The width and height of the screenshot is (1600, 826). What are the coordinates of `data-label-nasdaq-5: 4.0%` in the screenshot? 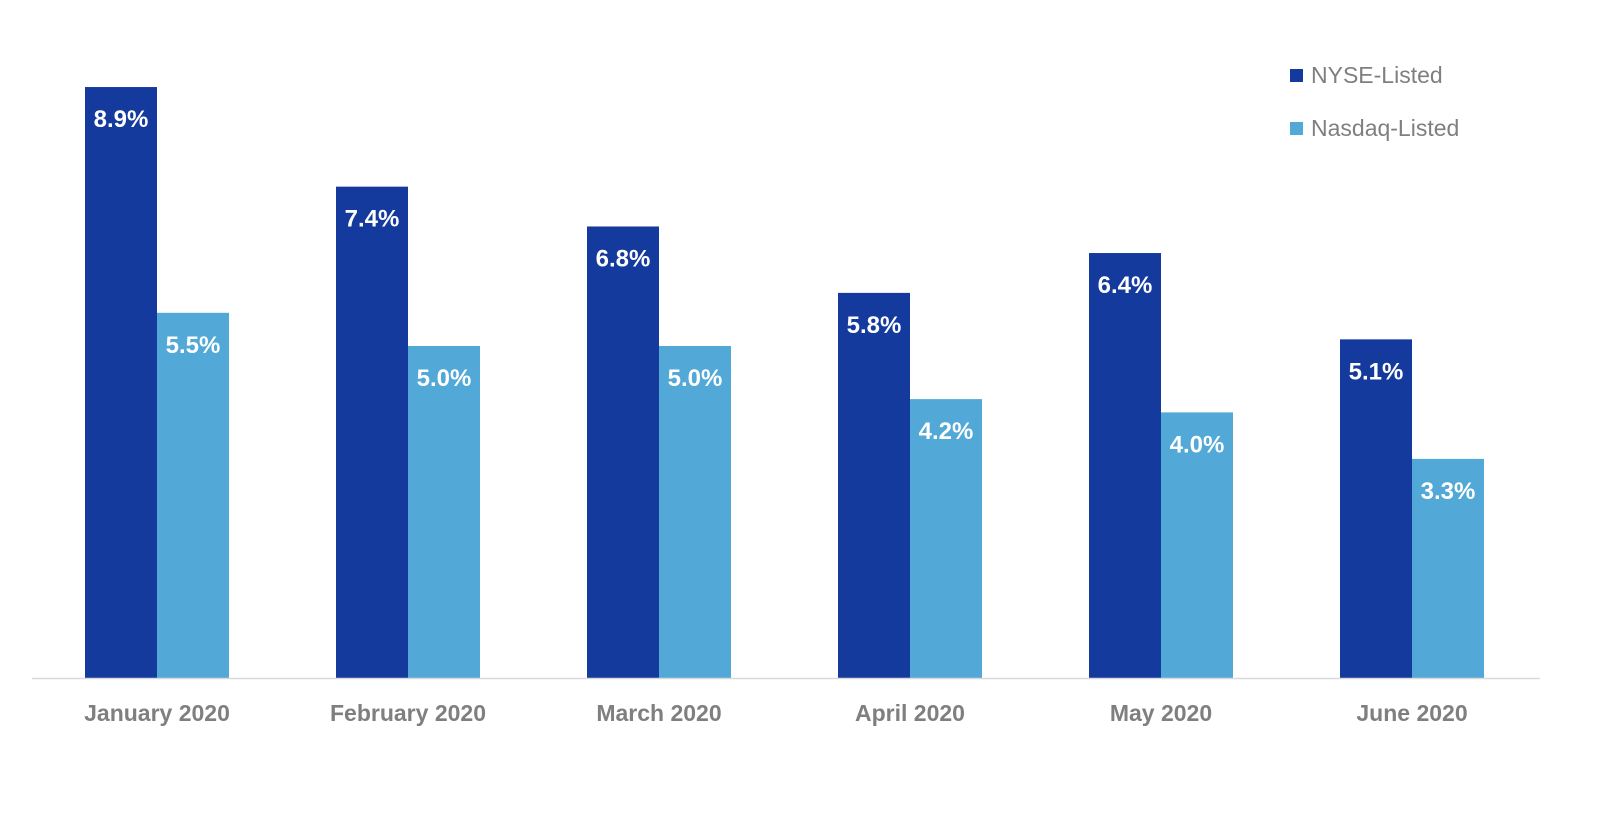 It's located at (1197, 444).